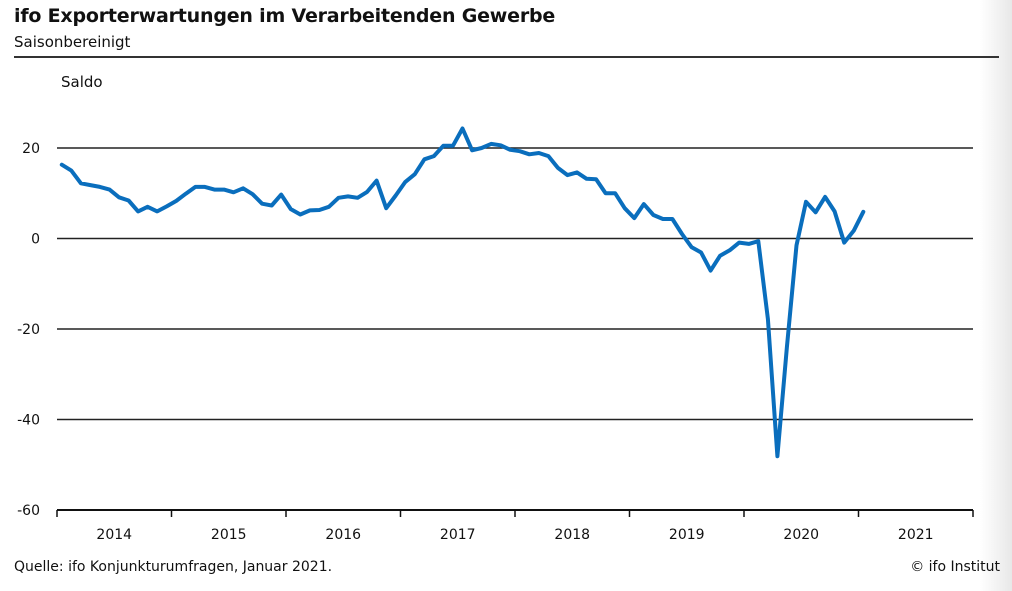 The width and height of the screenshot is (1012, 591). What do you see at coordinates (955, 567) in the screenshot?
I see `copyright: © ifo Institut` at bounding box center [955, 567].